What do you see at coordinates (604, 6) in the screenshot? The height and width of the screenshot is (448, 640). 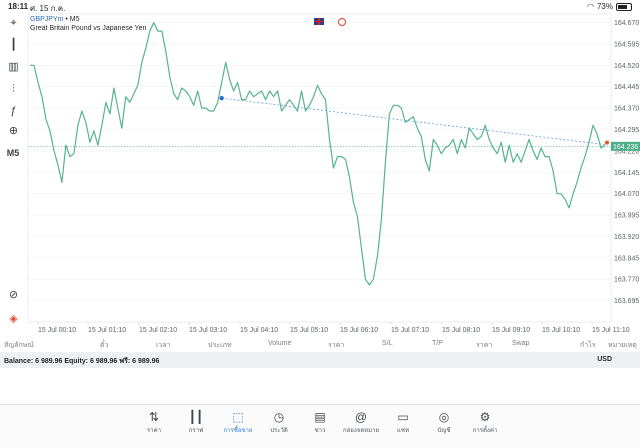 I see `battery-label: 73%` at bounding box center [604, 6].